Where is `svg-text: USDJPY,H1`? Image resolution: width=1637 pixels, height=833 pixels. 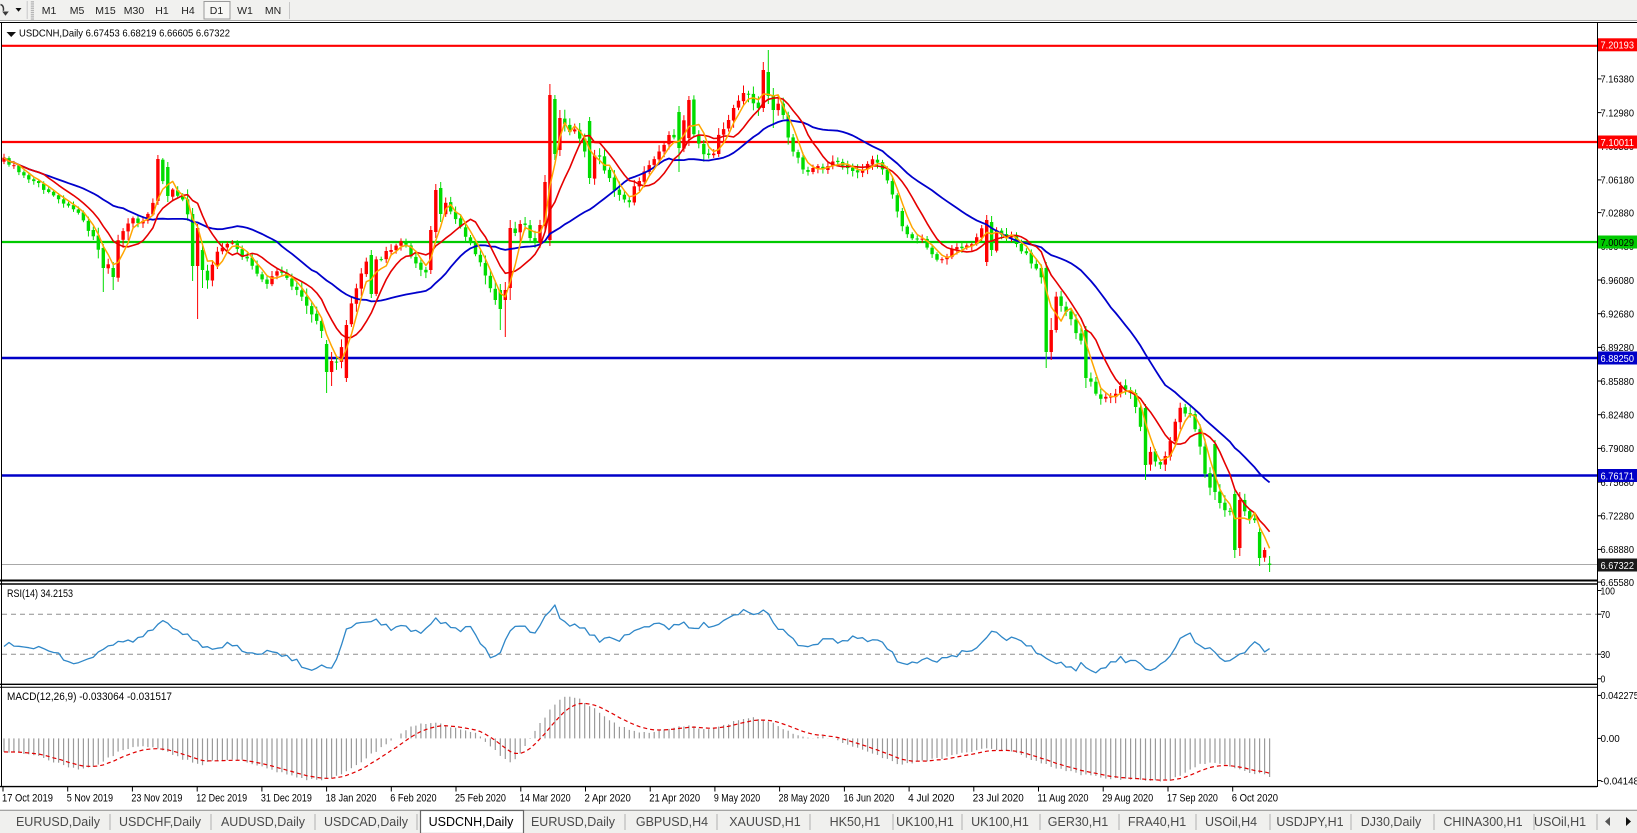
svg-text: USDJPY,H1 is located at coordinates (1309, 822).